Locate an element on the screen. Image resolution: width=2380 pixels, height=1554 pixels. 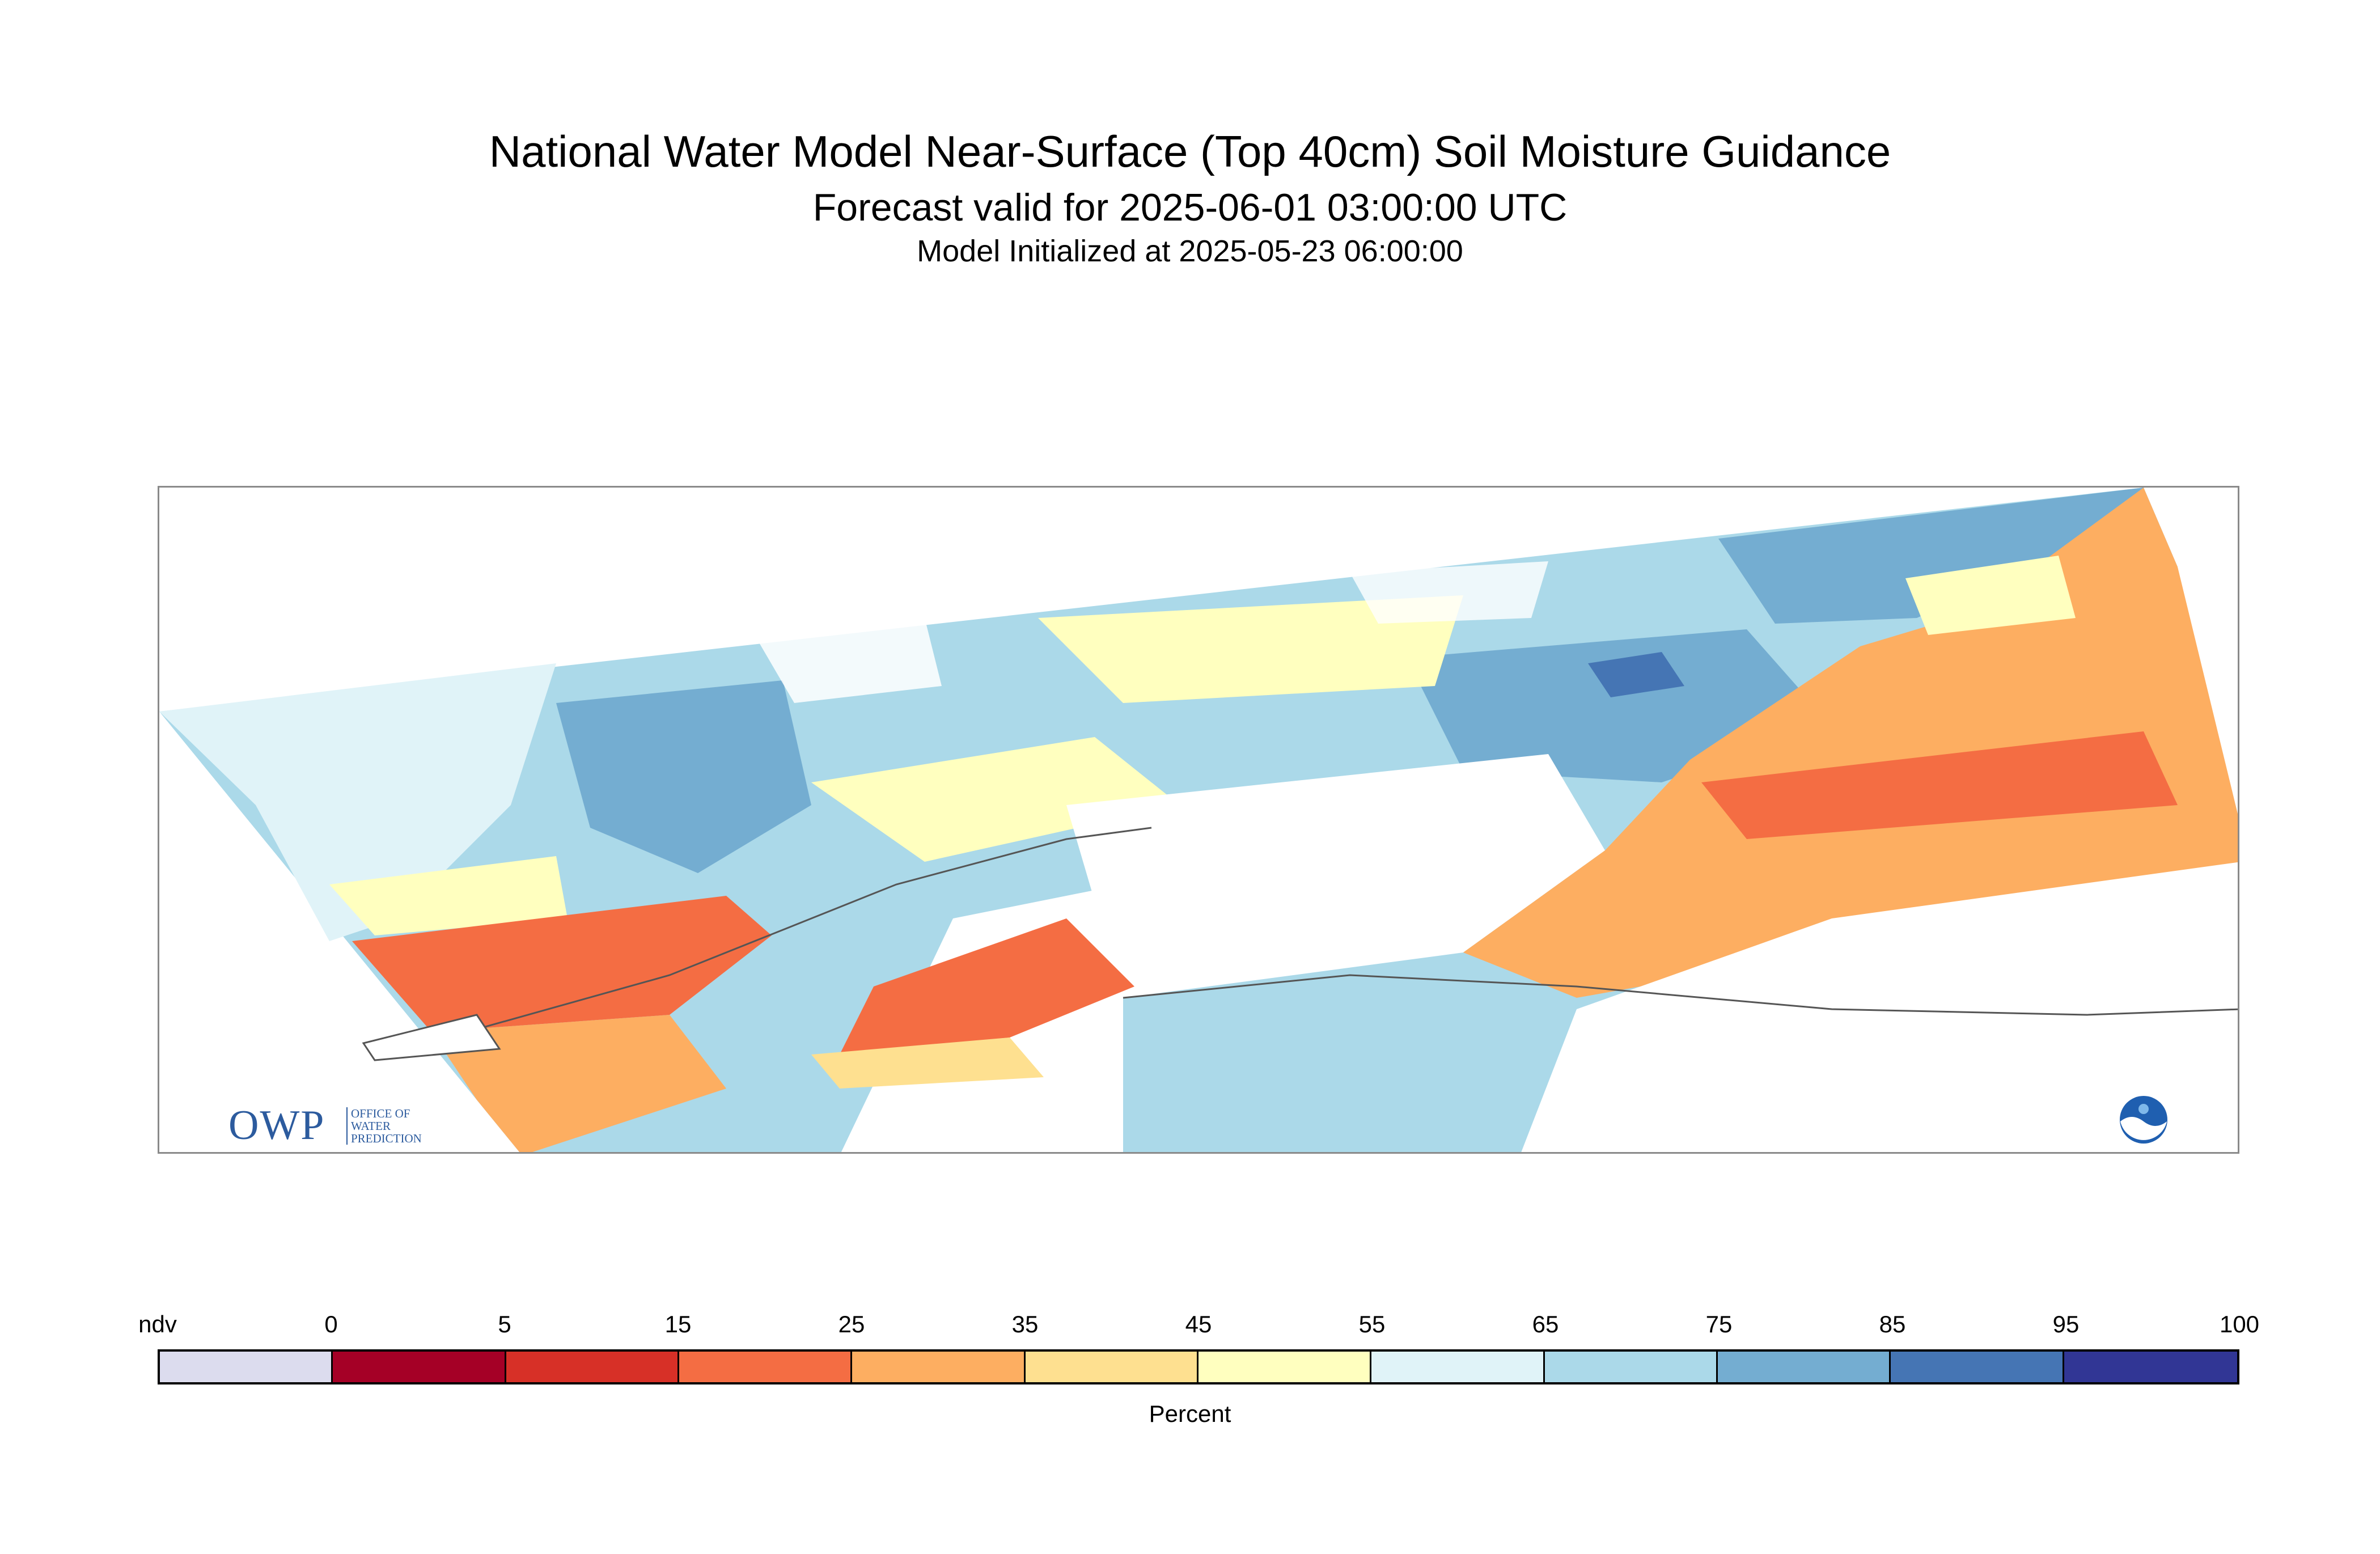
colorbar-tick-label: 0 is located at coordinates (331, 1324).